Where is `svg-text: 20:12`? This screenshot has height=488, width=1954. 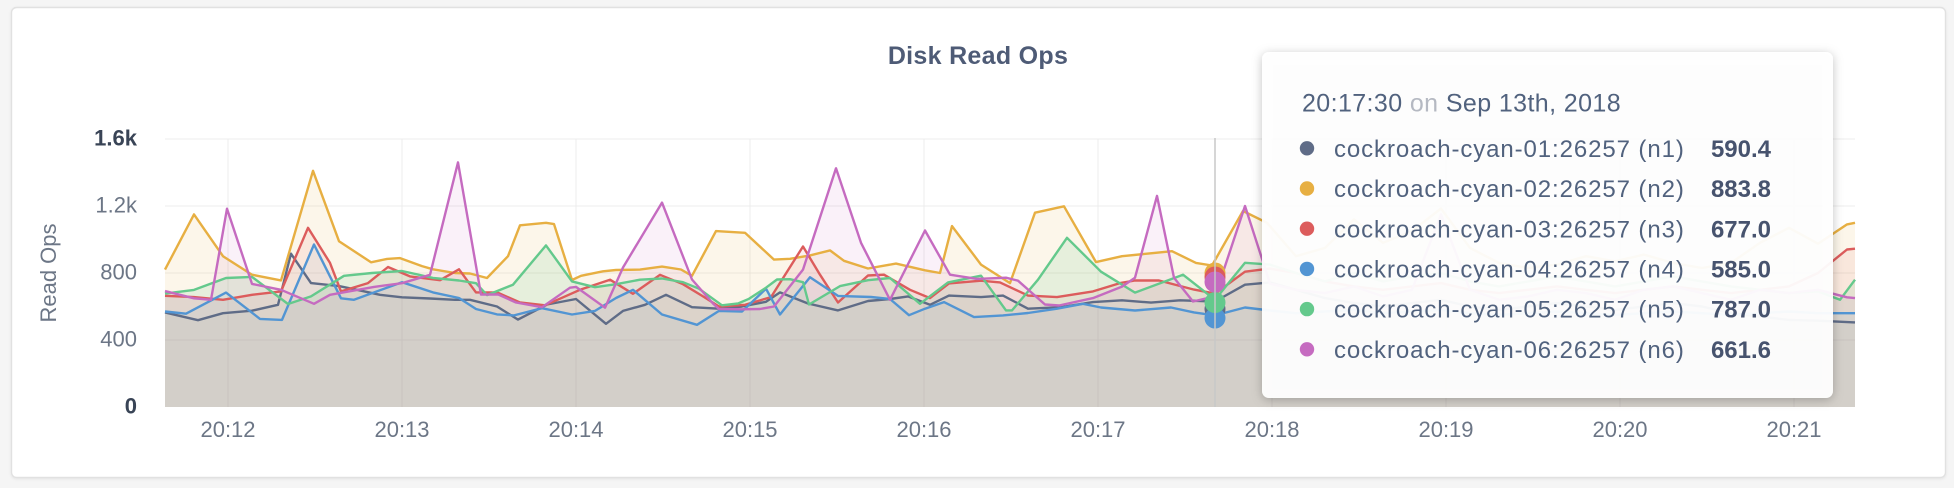
svg-text: 20:12 is located at coordinates (227, 429).